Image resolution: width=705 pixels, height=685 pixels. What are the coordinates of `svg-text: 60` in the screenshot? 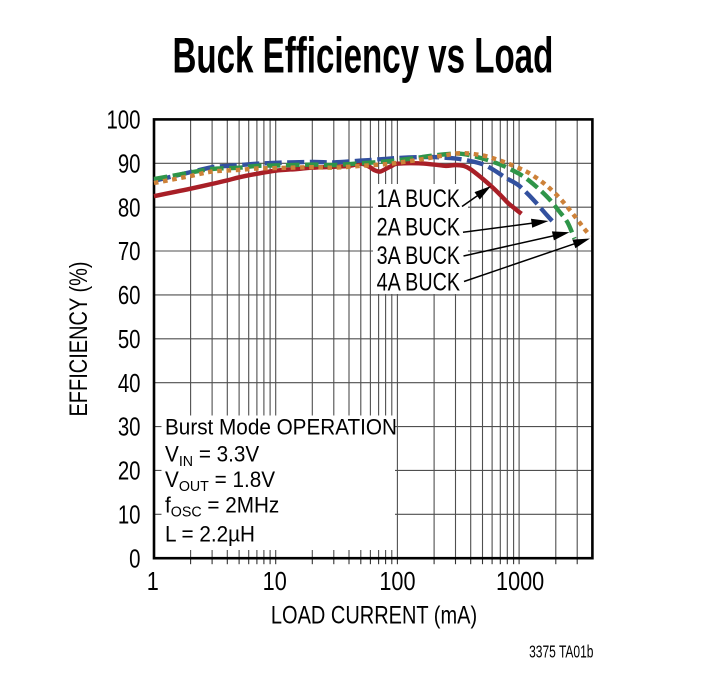 It's located at (129, 295).